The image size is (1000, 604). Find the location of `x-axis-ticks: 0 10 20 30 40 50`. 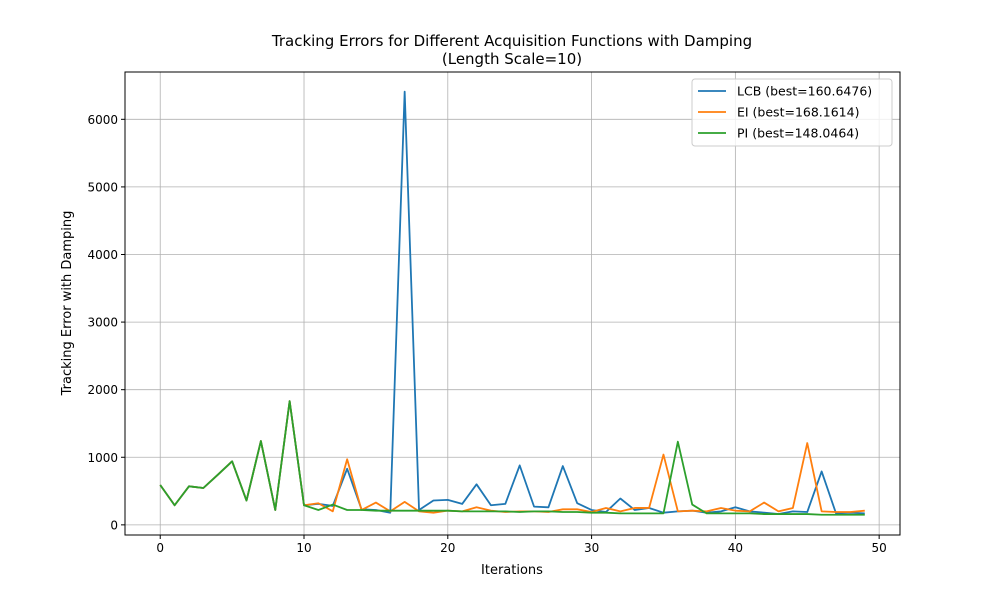

x-axis-ticks: 0 10 20 30 40 50 is located at coordinates (521, 545).